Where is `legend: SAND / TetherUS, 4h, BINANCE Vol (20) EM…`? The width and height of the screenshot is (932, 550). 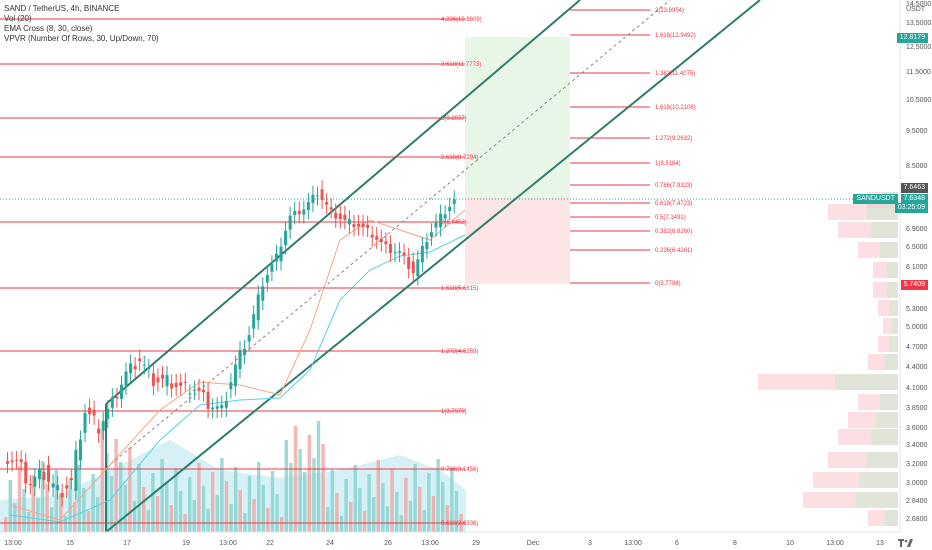 legend: SAND / TetherUS, 4h, BINANCE Vol (20) EM… is located at coordinates (81, 24).